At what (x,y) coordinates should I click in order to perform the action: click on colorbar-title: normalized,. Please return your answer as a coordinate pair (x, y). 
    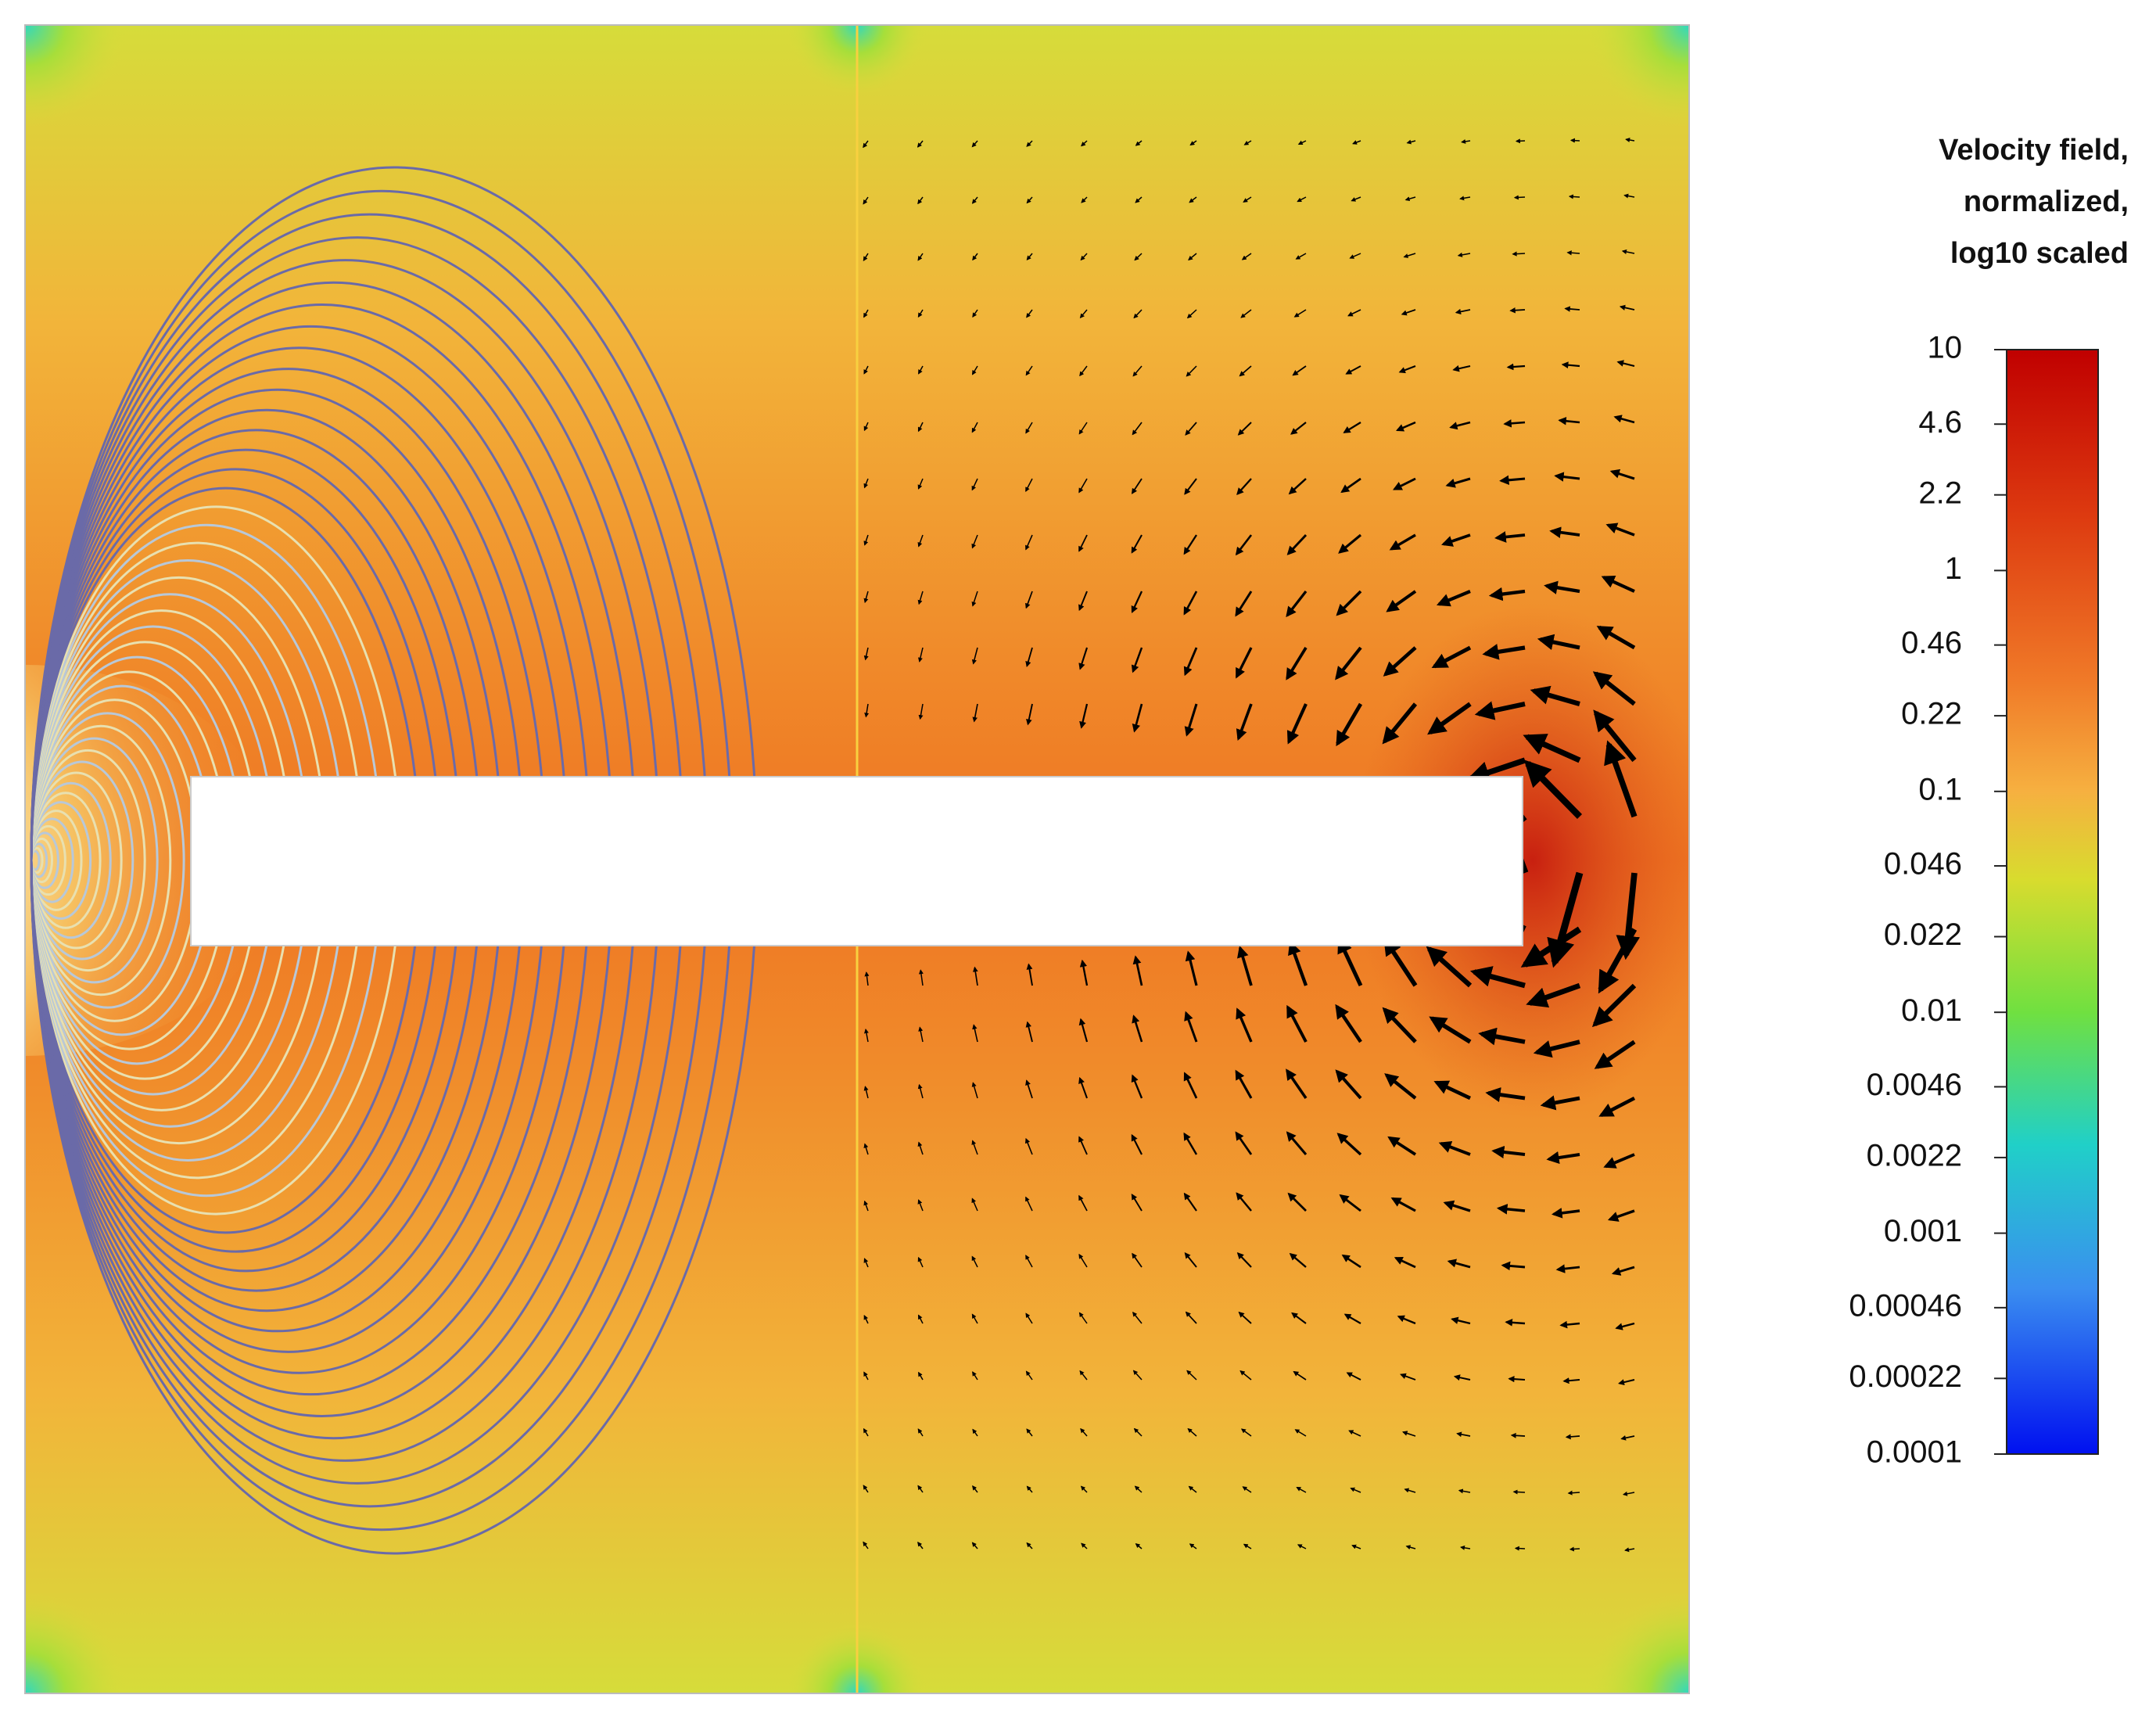
    Looking at the image, I should click on (2046, 202).